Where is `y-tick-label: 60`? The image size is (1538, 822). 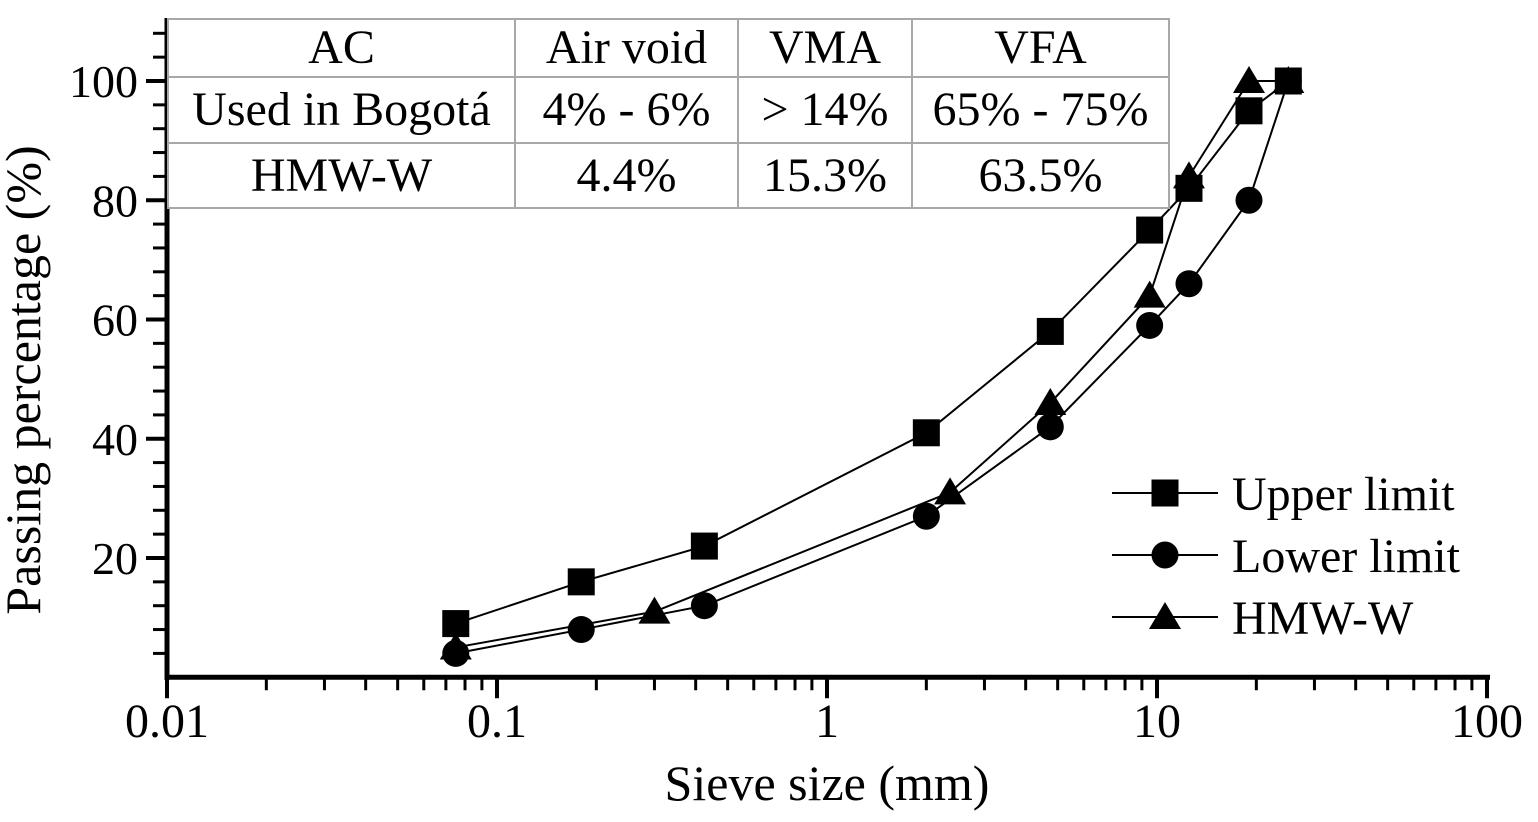
y-tick-label: 60 is located at coordinates (115, 320).